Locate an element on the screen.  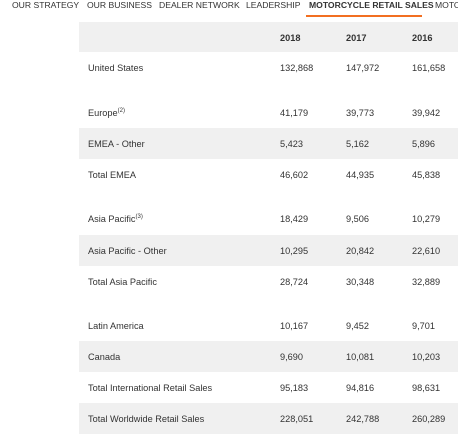
row-label: EMEA - Other is located at coordinates (116, 144).